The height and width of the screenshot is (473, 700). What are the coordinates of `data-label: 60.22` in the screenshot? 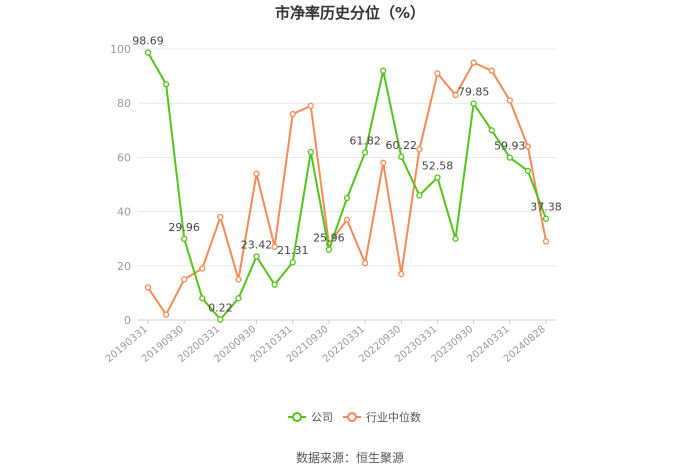 It's located at (402, 145).